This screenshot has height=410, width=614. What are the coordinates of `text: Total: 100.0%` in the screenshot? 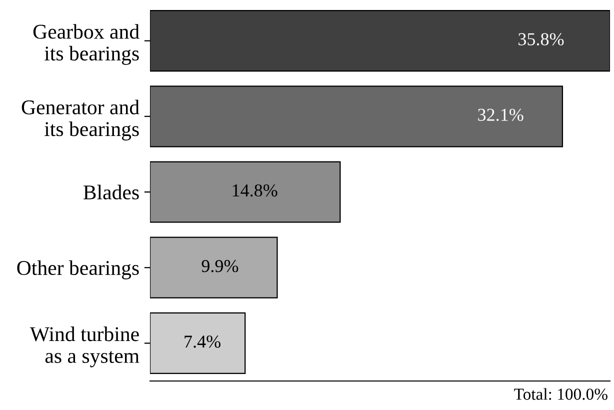 It's located at (561, 394).